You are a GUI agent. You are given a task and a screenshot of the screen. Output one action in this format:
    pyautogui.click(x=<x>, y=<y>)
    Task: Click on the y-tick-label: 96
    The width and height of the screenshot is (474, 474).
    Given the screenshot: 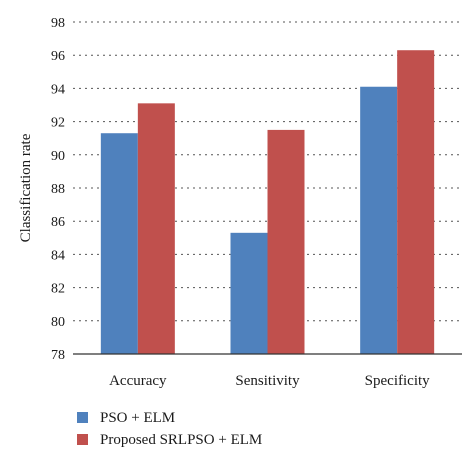 What is the action you would take?
    pyautogui.click(x=58, y=56)
    